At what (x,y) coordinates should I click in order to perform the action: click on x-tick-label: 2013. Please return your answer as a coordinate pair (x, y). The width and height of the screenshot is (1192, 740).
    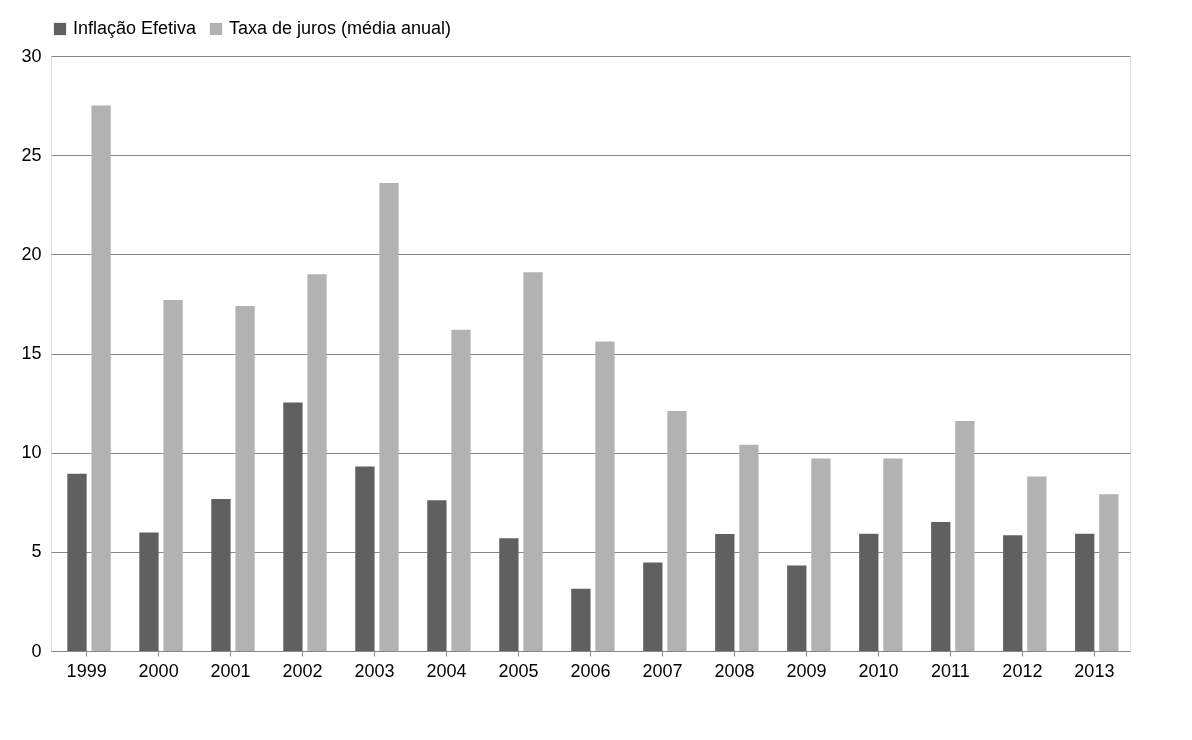
    Looking at the image, I should click on (1094, 670).